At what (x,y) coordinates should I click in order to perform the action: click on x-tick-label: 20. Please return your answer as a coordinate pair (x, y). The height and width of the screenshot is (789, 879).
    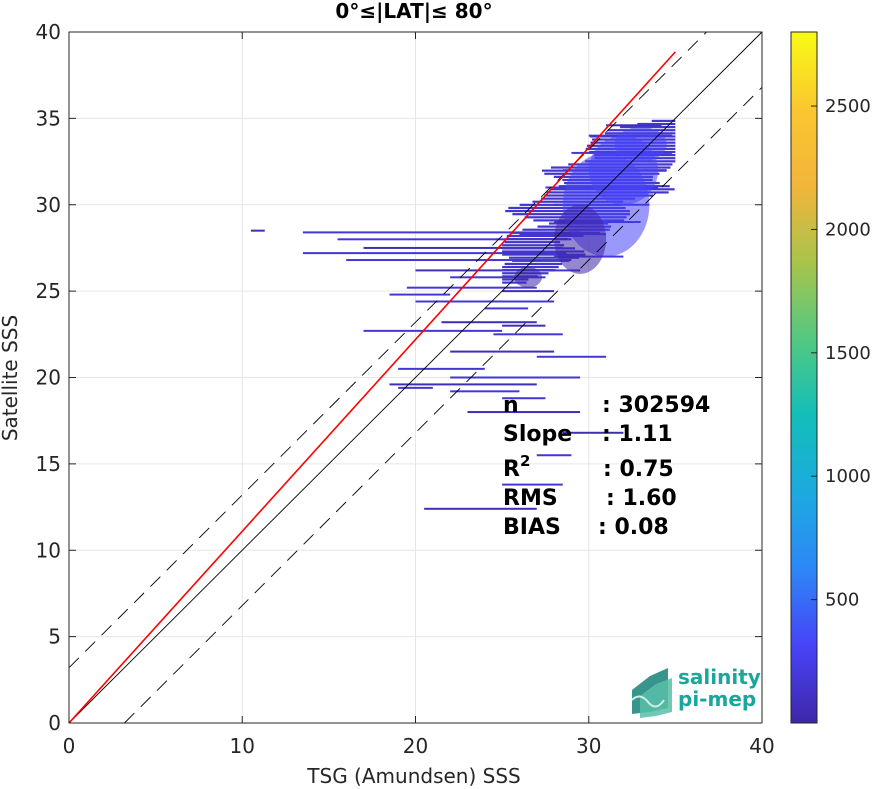
    Looking at the image, I should click on (415, 746).